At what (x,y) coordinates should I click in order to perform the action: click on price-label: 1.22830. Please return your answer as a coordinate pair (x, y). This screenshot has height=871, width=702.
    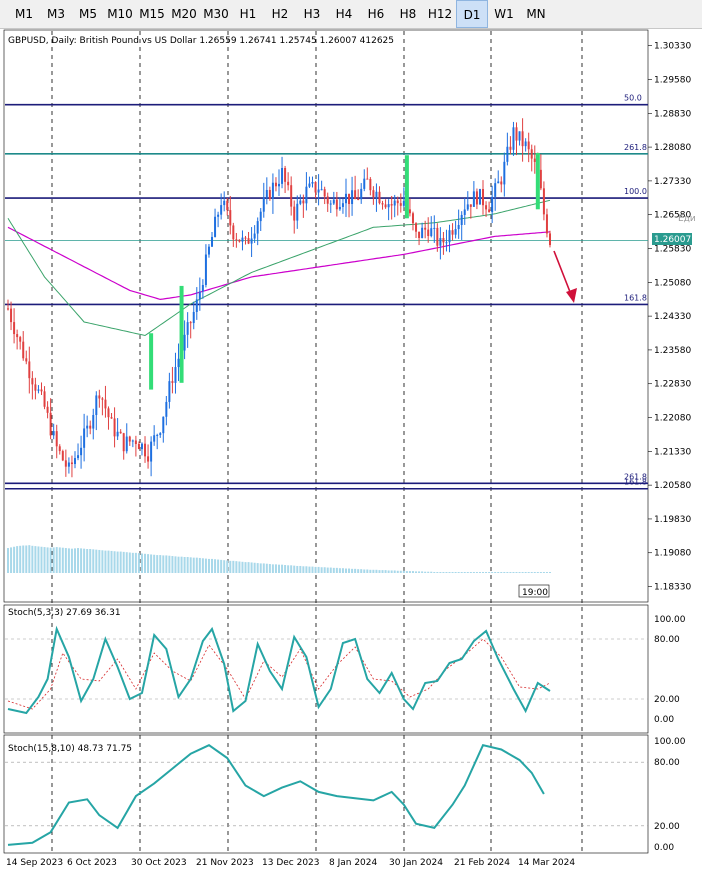
    Looking at the image, I should click on (672, 385).